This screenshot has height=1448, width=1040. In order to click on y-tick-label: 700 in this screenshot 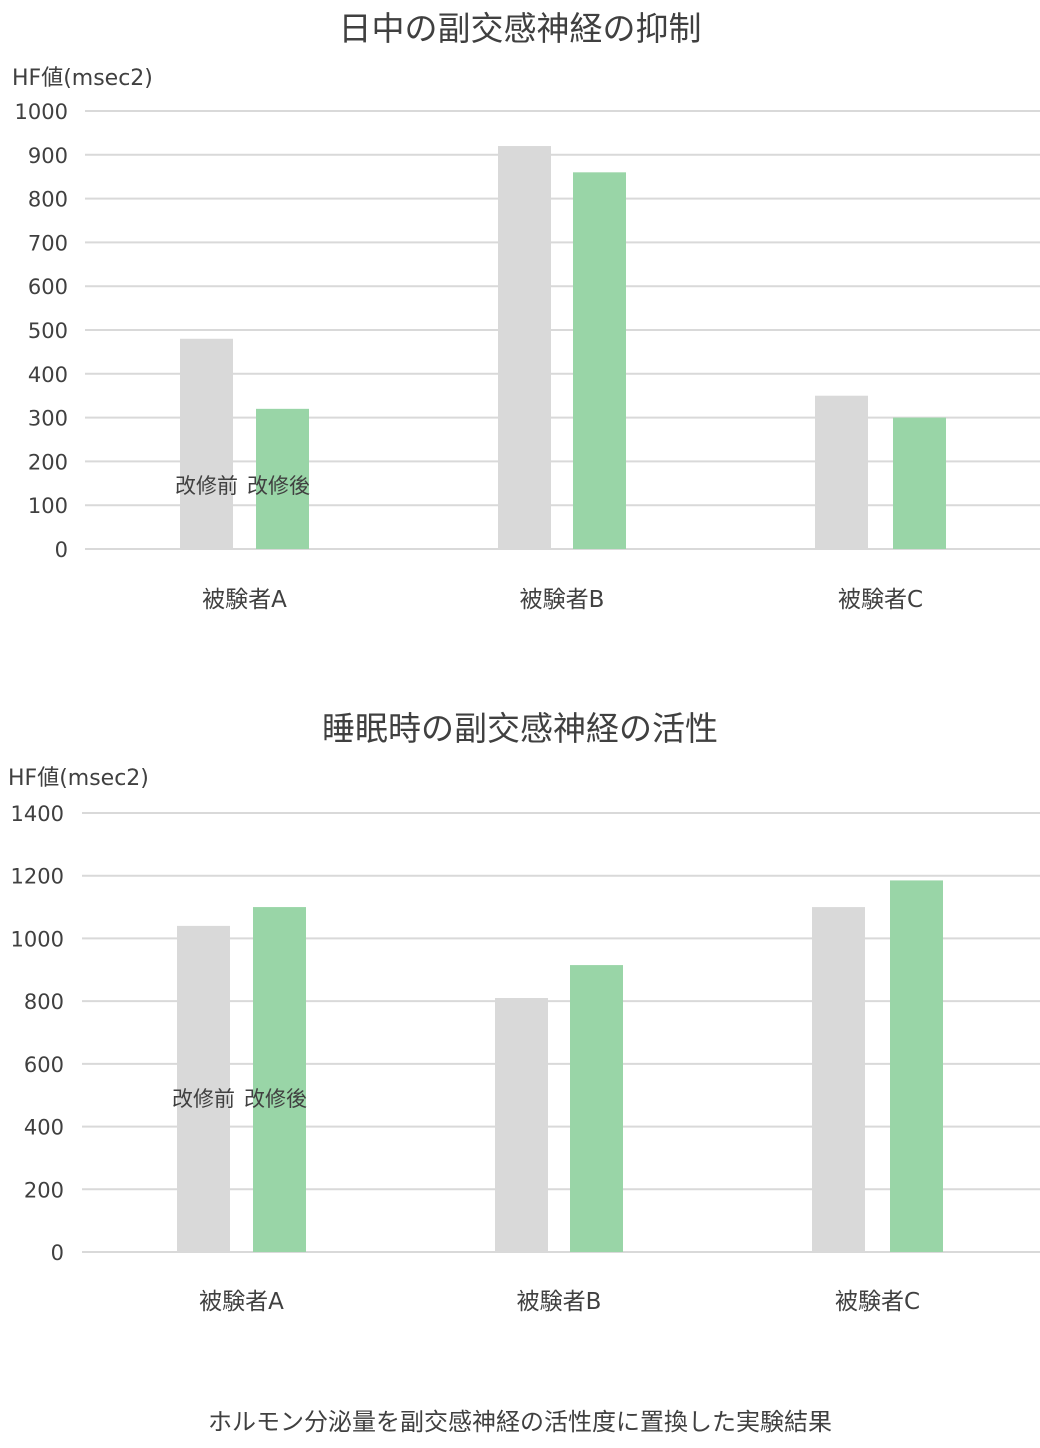, I will do `click(48, 243)`.